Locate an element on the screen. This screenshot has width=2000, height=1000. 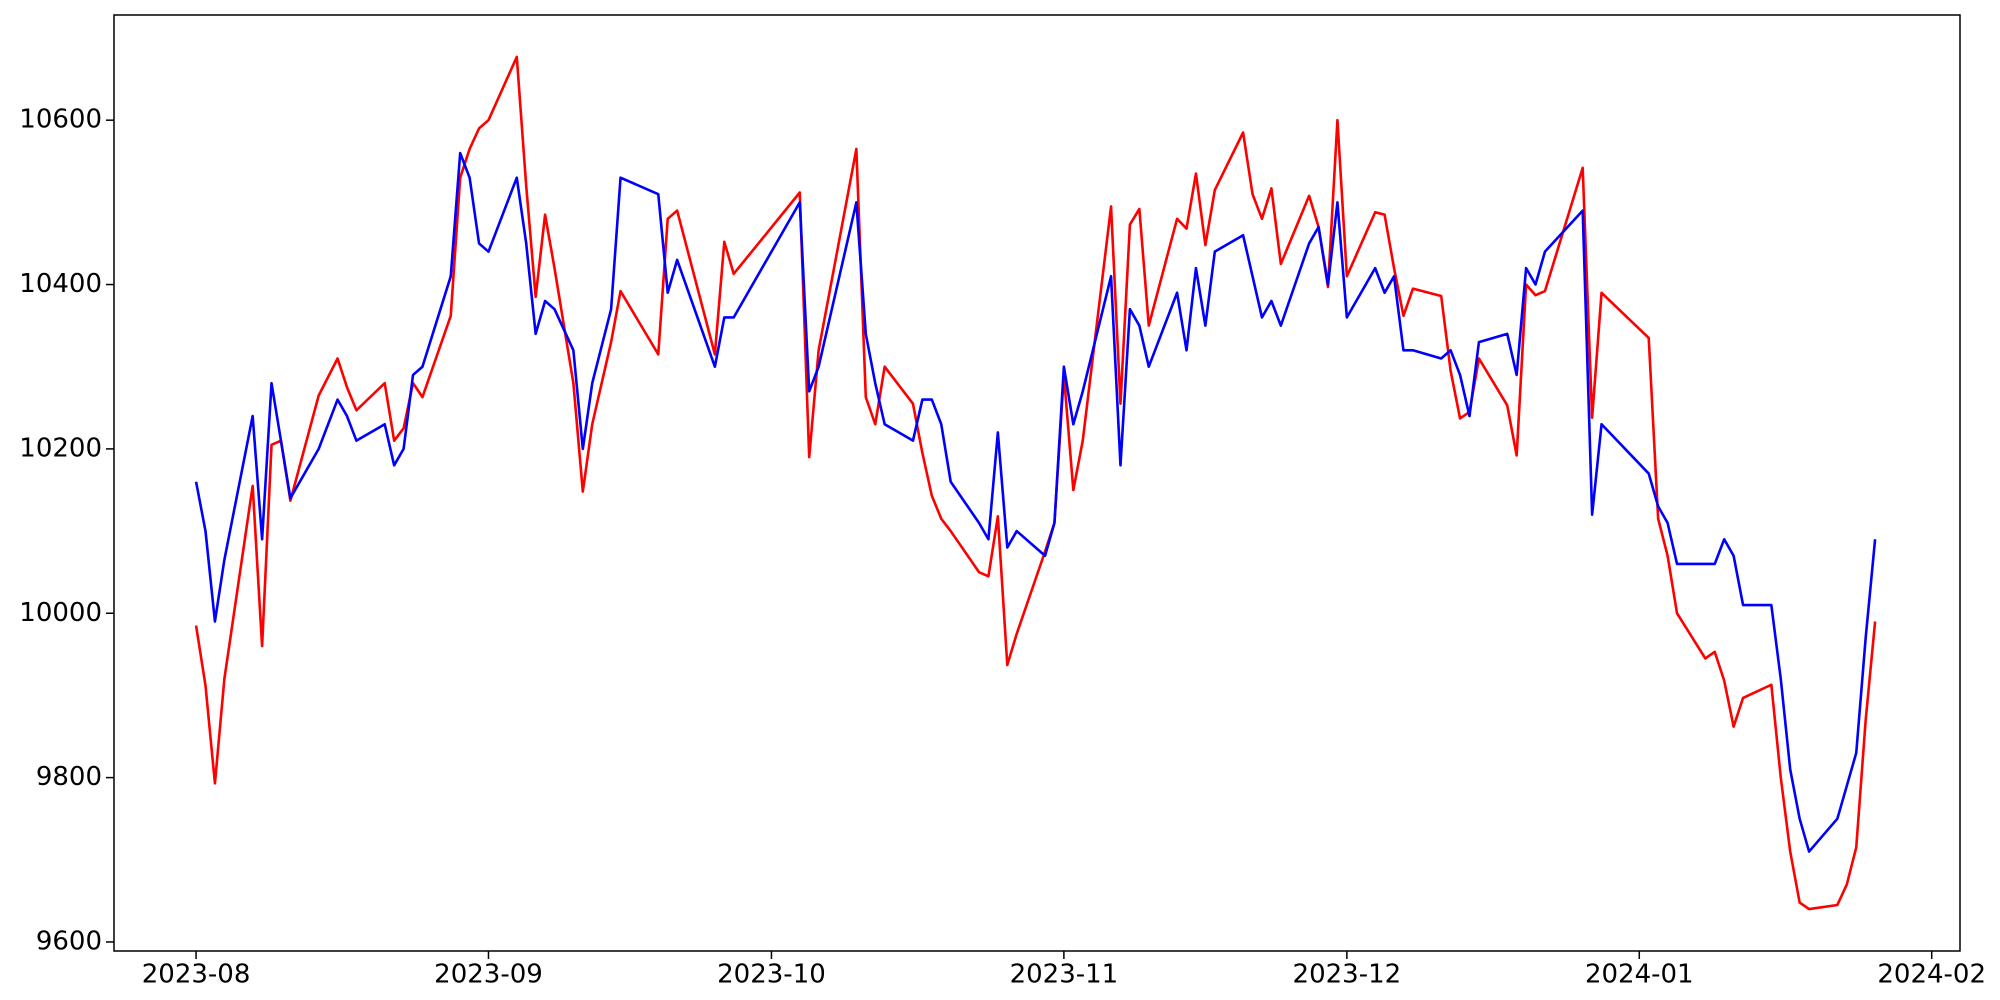
x-tick-label: 2023-10 is located at coordinates (771, 975).